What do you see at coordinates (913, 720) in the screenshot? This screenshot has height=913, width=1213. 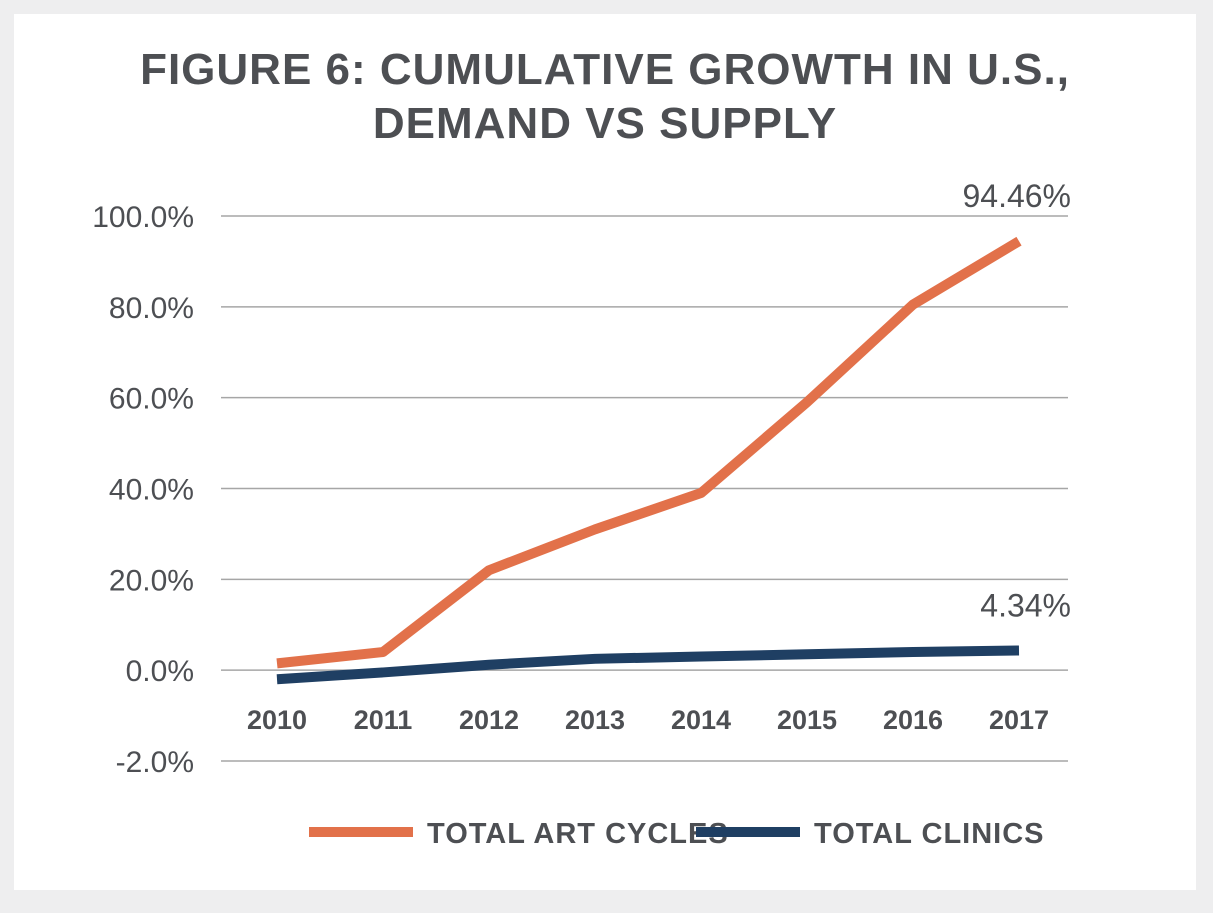 I see `x-tick-label: 2016` at bounding box center [913, 720].